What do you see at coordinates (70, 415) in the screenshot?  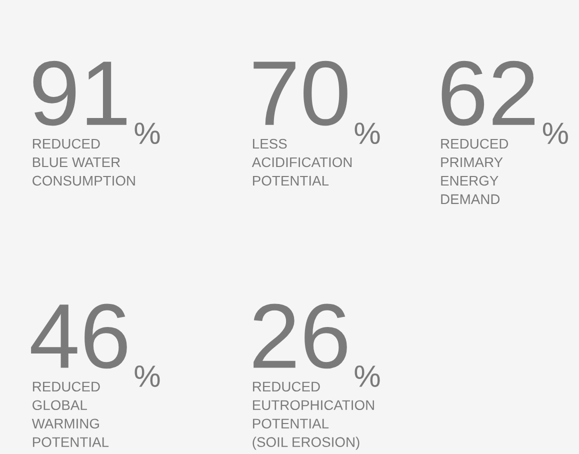 I see `category-label: REDUCED GLOBAL WARMING POTENTIAL` at bounding box center [70, 415].